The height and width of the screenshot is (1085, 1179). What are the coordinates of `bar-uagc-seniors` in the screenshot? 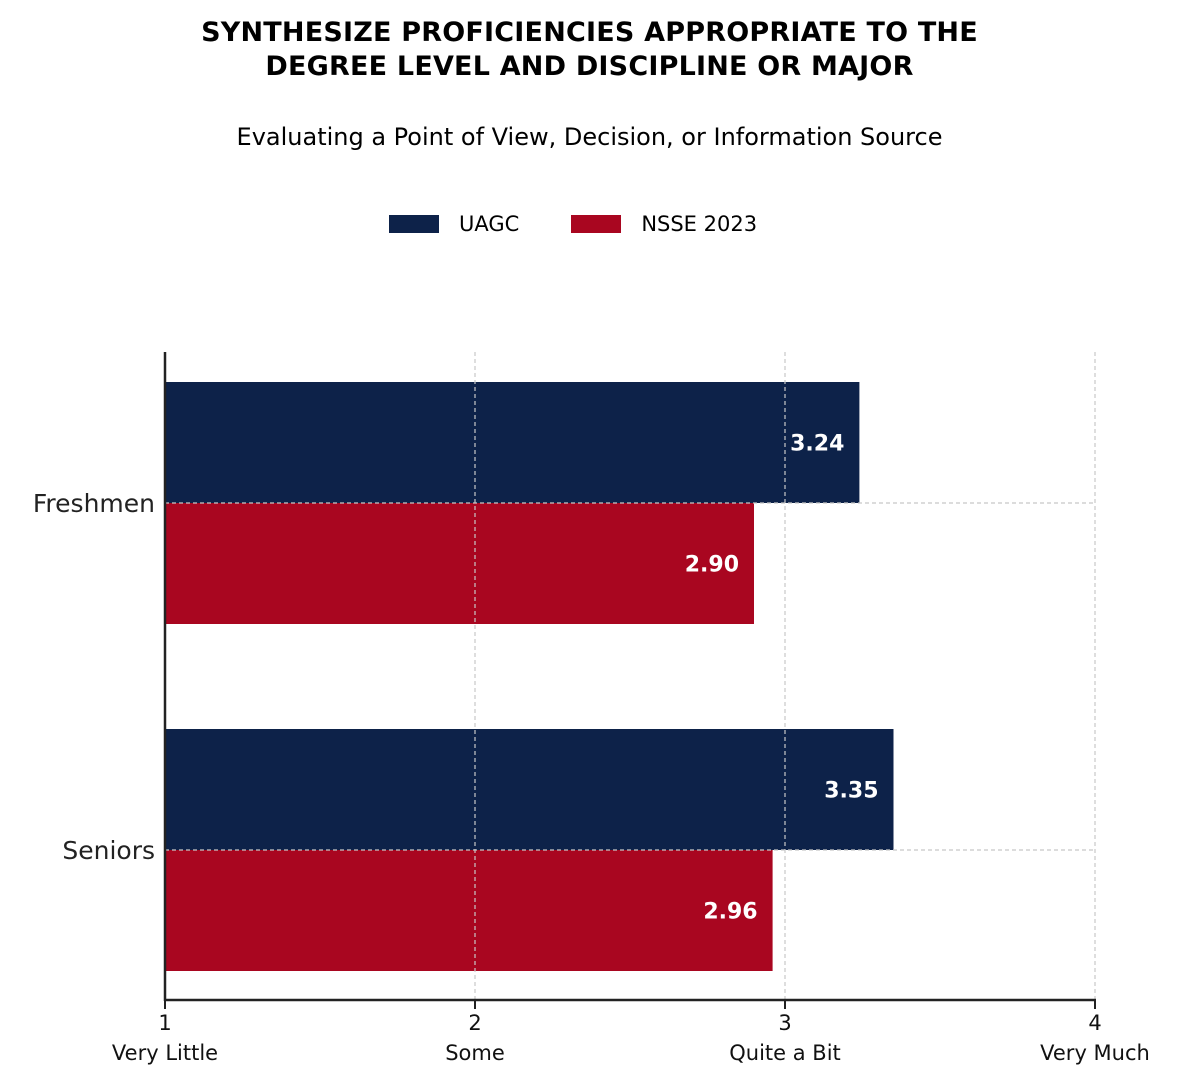 It's located at (529, 789).